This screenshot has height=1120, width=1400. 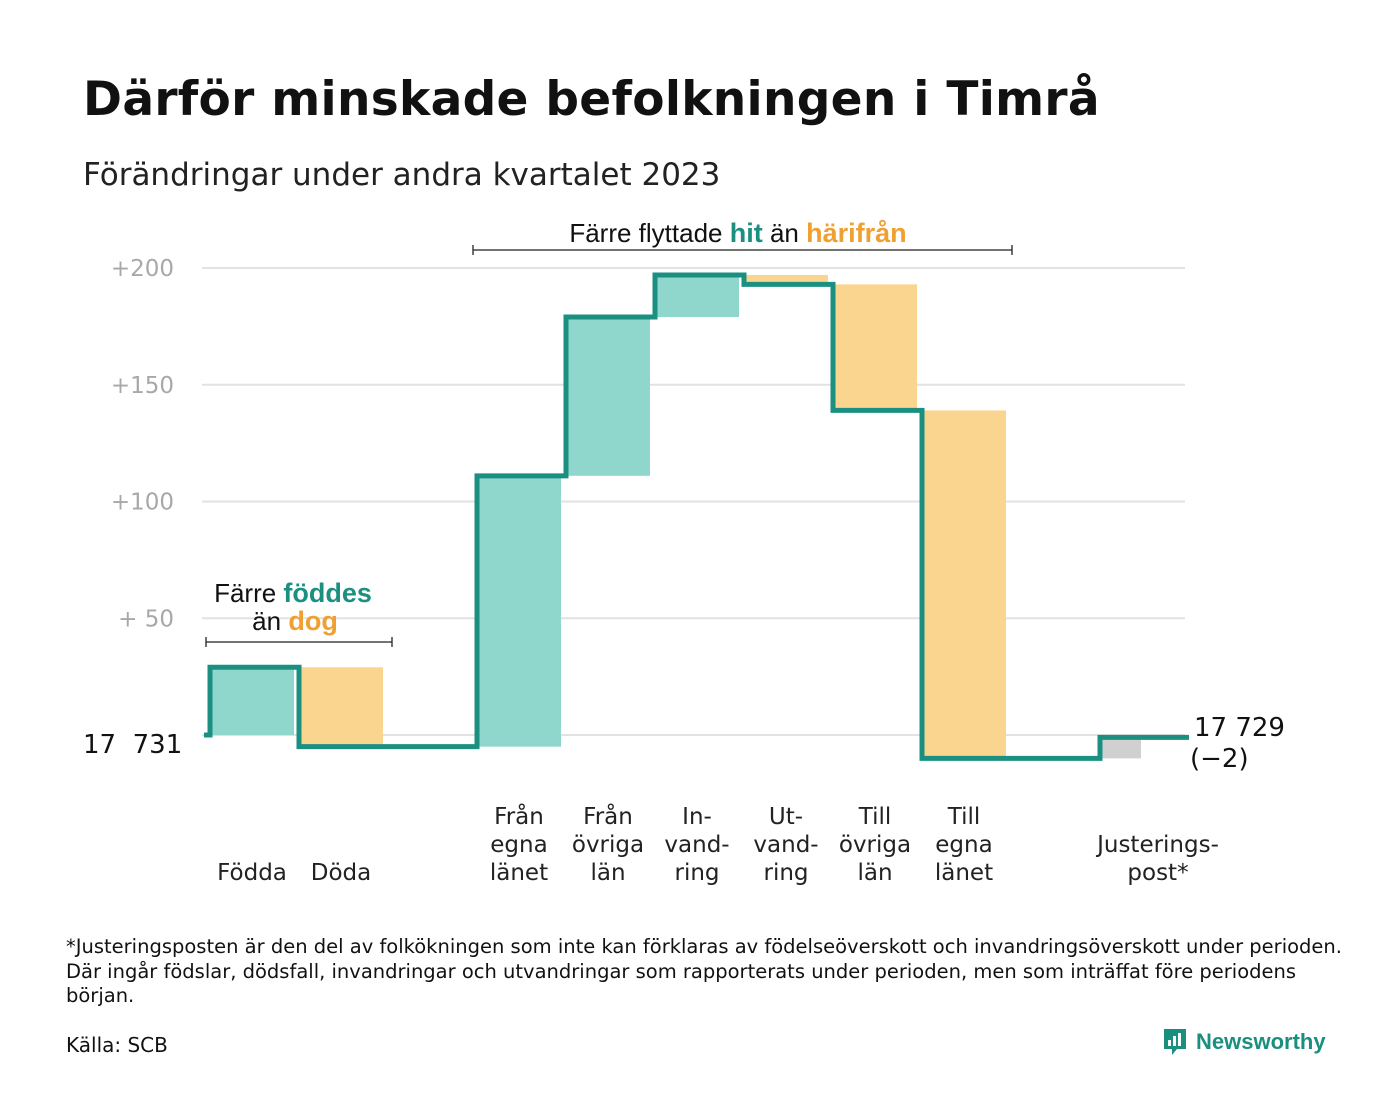 I want to click on births-highlight: föddes, so click(x=327, y=593).